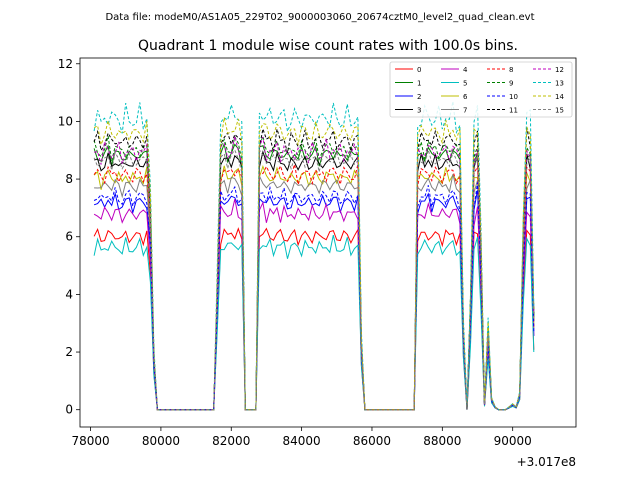  What do you see at coordinates (419, 84) in the screenshot?
I see `legend-label: 1` at bounding box center [419, 84].